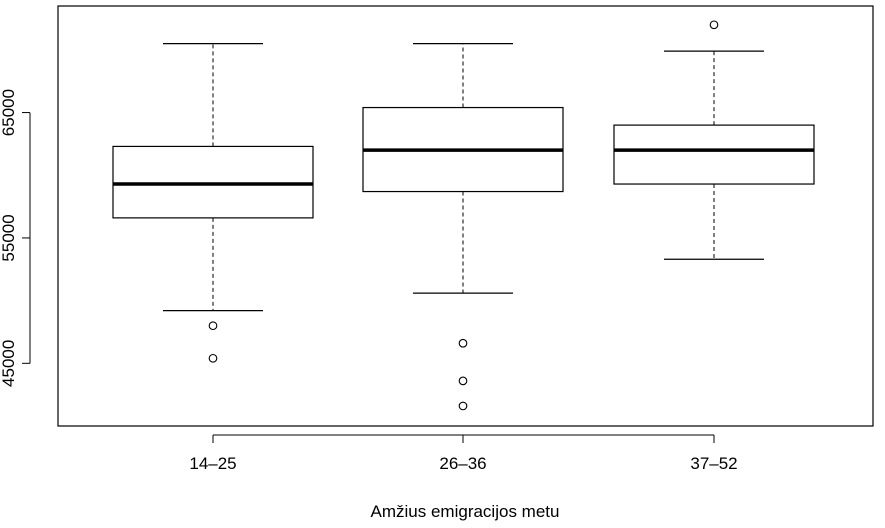  Describe the element at coordinates (462, 463) in the screenshot. I see `x-tick-label: 26–36` at that location.